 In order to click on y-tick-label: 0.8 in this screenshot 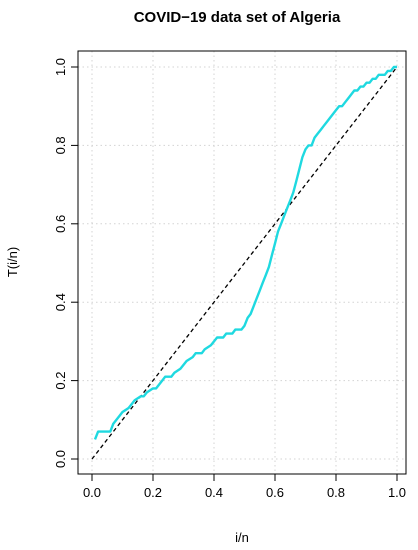, I will do `click(60, 145)`.